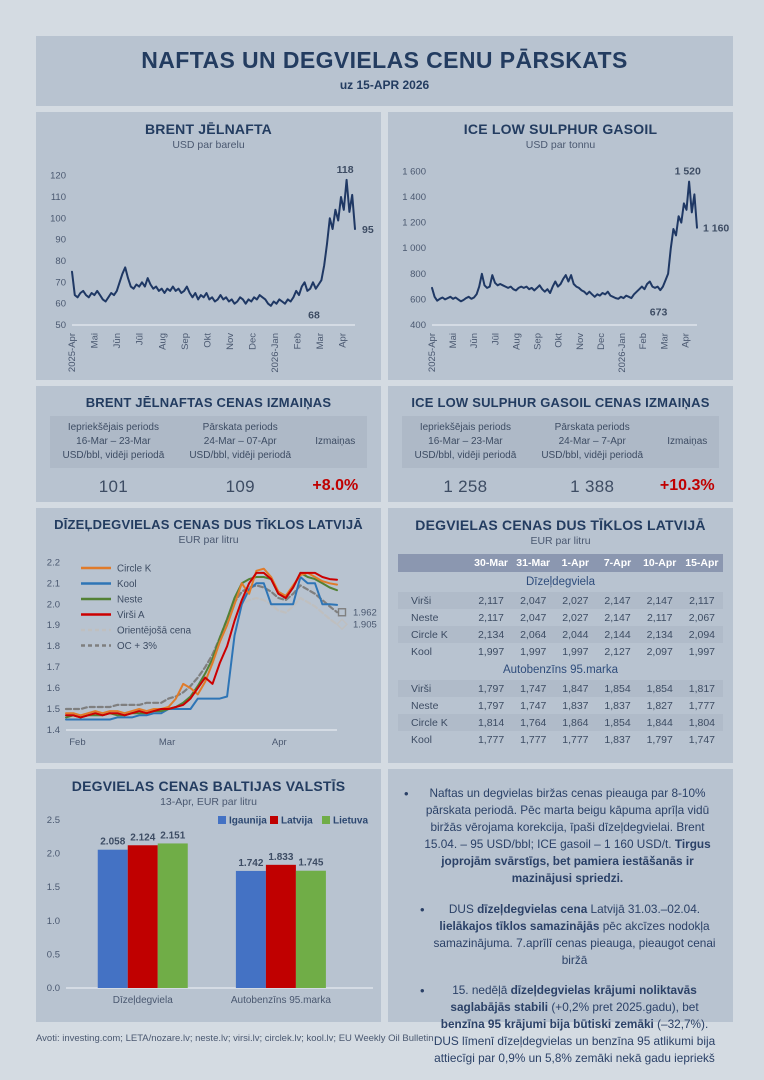 Image resolution: width=764 pixels, height=1080 pixels. I want to click on price-cell: 1,814, so click(491, 722).